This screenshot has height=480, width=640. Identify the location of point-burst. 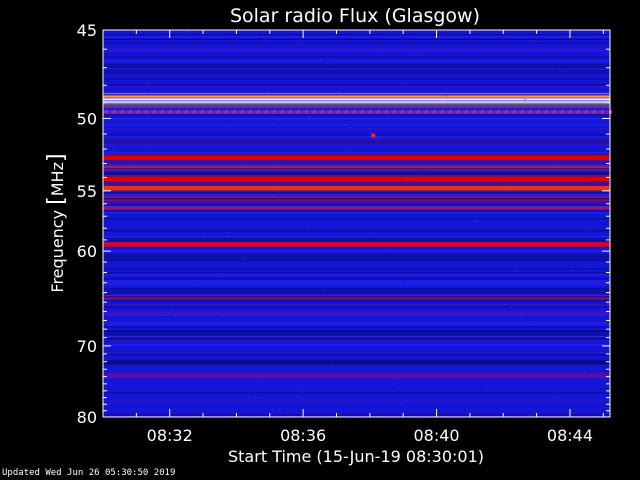
(373, 135).